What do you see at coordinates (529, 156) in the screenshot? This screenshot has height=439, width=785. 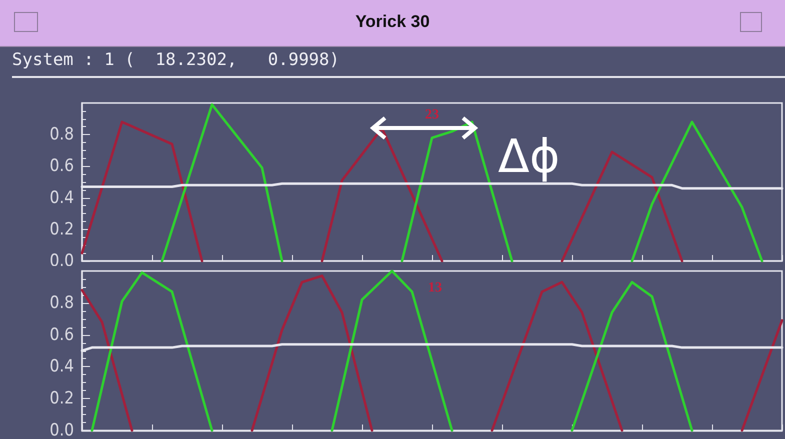 I see `annotation: Δϕ` at bounding box center [529, 156].